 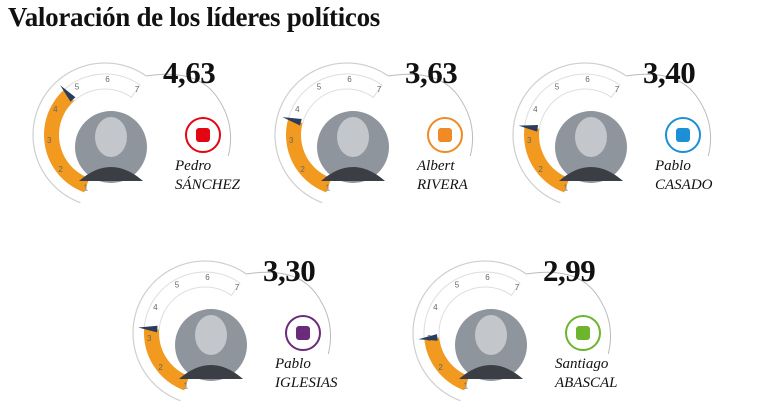 I want to click on rating-value: 4,63, so click(x=189, y=72).